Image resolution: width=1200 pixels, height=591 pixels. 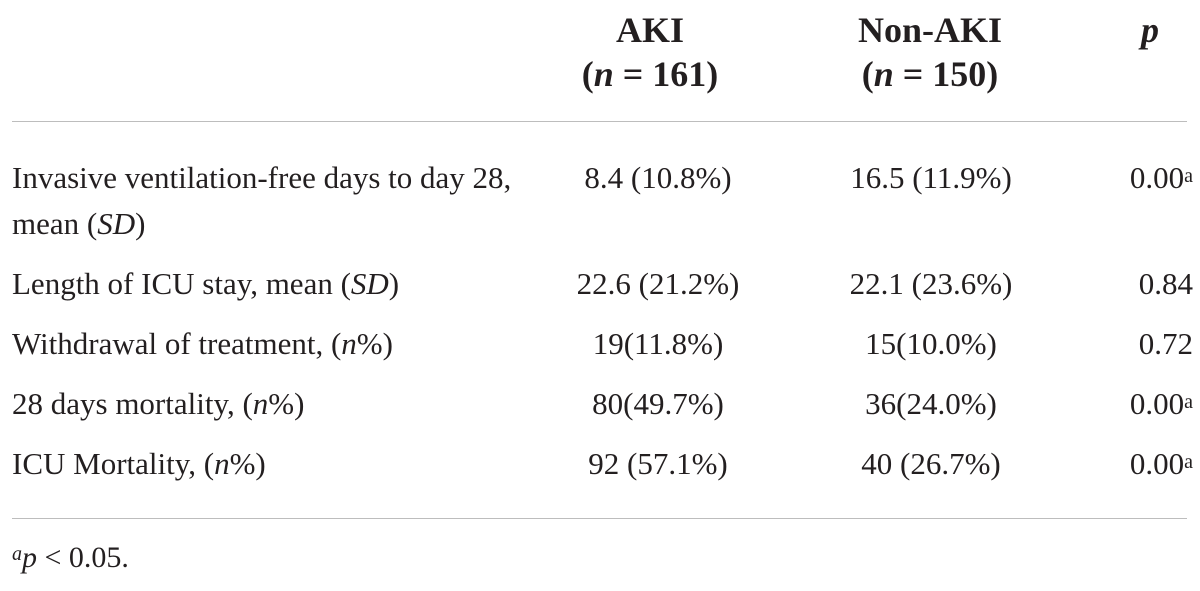 I want to click on row-label: ICU Mortality, (n%), so click(x=139, y=463).